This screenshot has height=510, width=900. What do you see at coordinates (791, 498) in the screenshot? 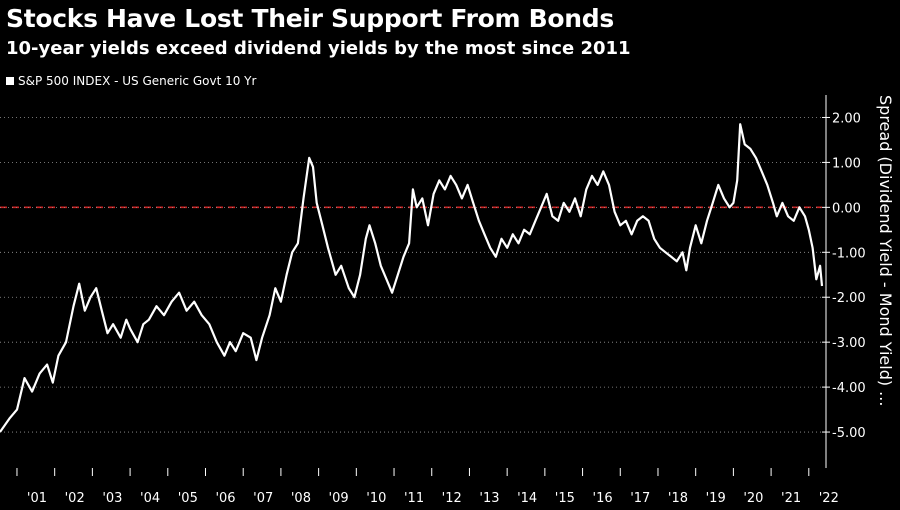
I see `x-tick-label: '21` at bounding box center [791, 498].